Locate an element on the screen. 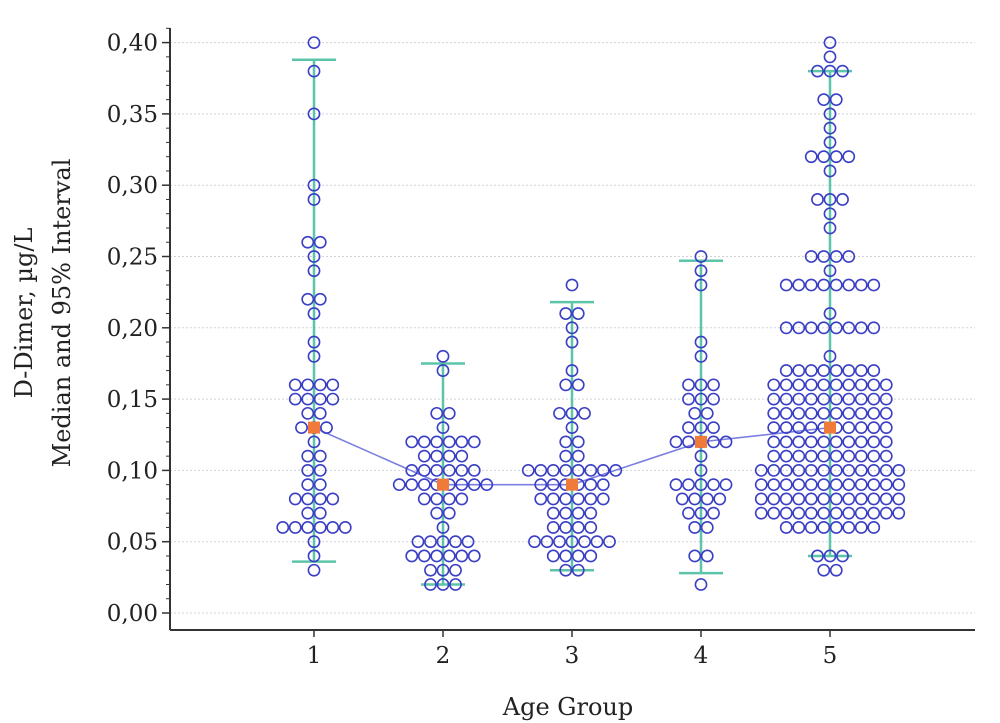  median-marker is located at coordinates (443, 484).